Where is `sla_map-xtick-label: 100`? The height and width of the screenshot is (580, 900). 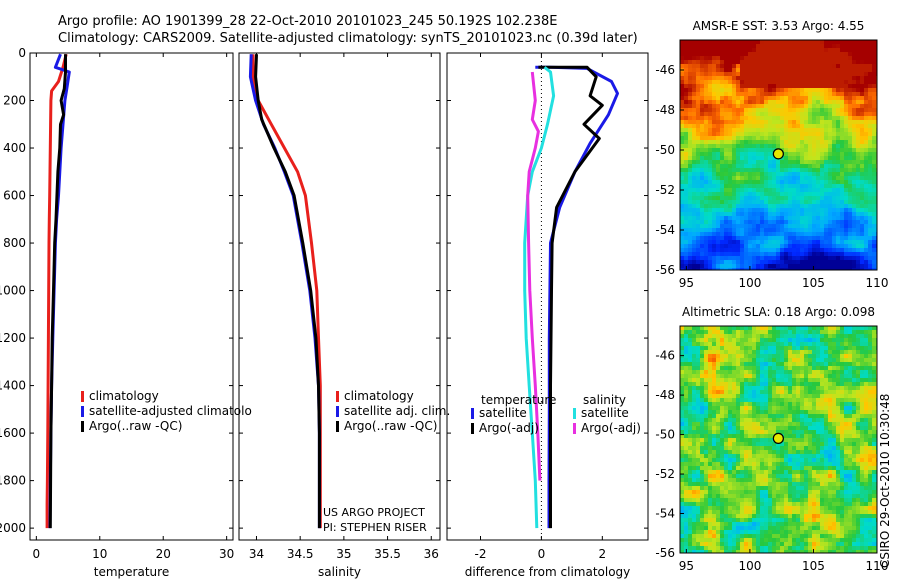
sla_map-xtick-label: 100 is located at coordinates (749, 566).